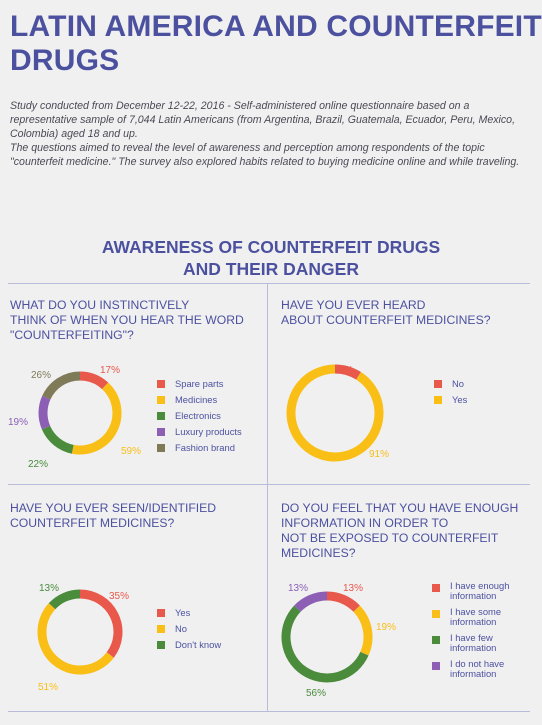 This screenshot has width=542, height=725. Describe the element at coordinates (205, 447) in the screenshot. I see `legend-label: Fashion brand` at that location.